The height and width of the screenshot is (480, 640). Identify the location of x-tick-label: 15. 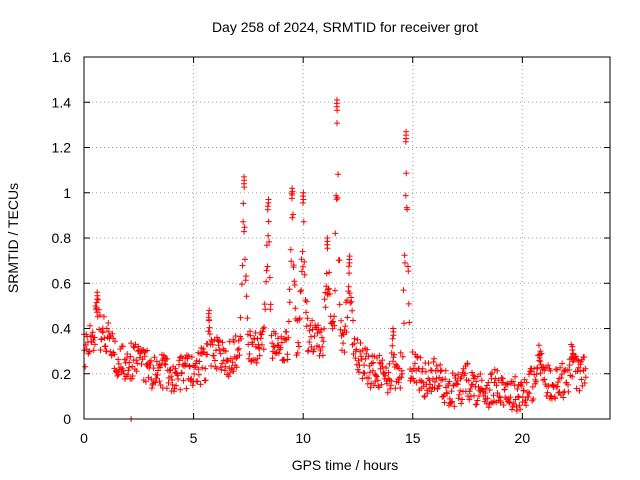
(413, 438).